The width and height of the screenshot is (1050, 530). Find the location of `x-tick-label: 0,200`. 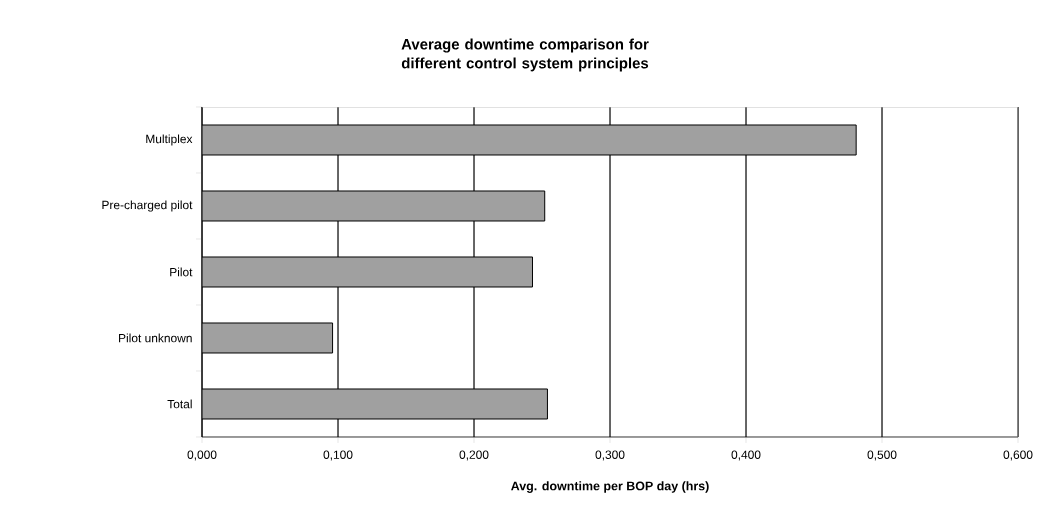

x-tick-label: 0,200 is located at coordinates (474, 455).